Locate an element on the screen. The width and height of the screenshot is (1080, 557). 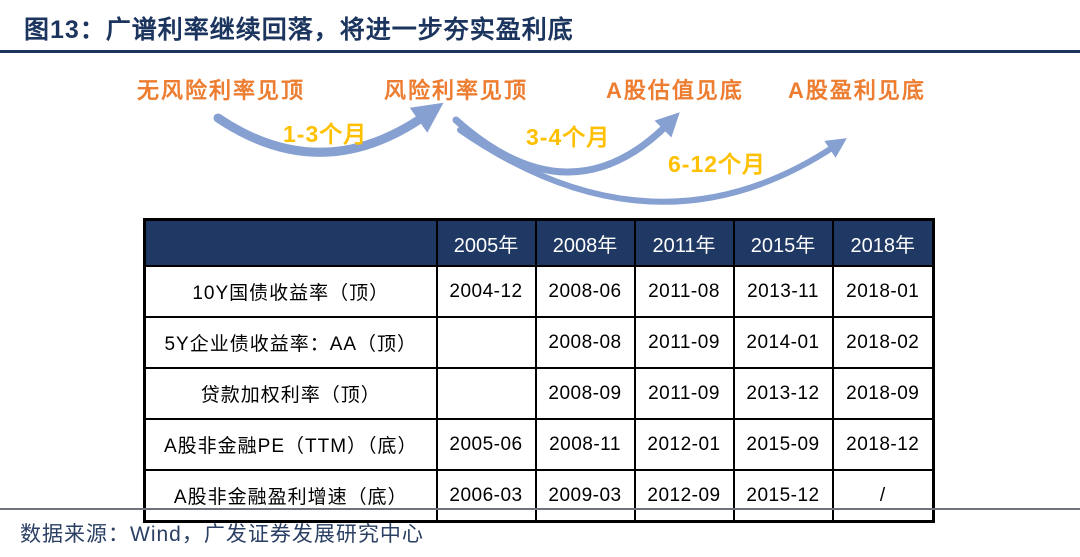
table-cell: 2008-06 is located at coordinates (585, 291).